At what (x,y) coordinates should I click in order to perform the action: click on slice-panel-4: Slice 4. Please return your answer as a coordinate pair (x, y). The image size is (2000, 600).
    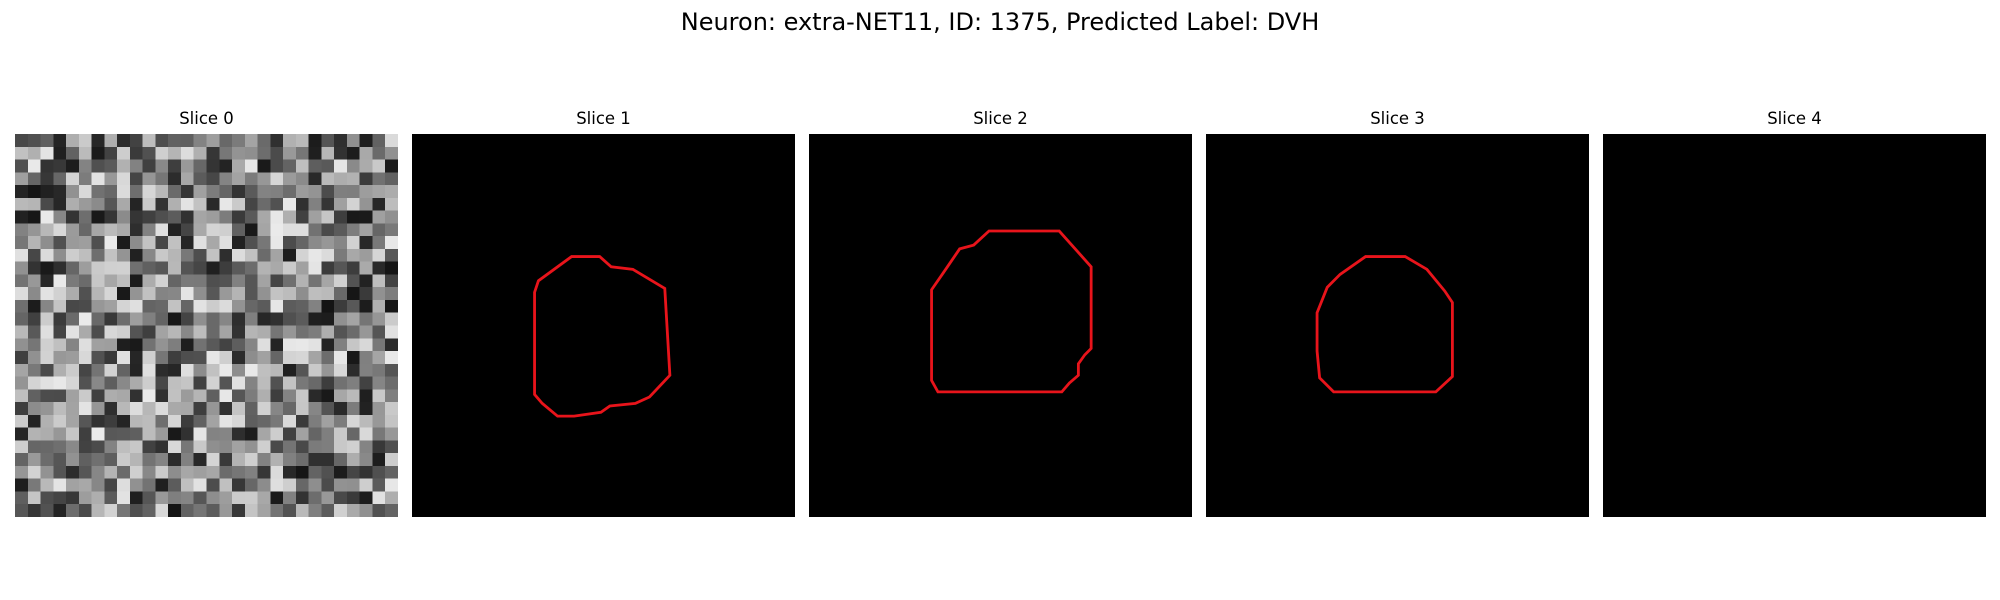
    Looking at the image, I should click on (1794, 314).